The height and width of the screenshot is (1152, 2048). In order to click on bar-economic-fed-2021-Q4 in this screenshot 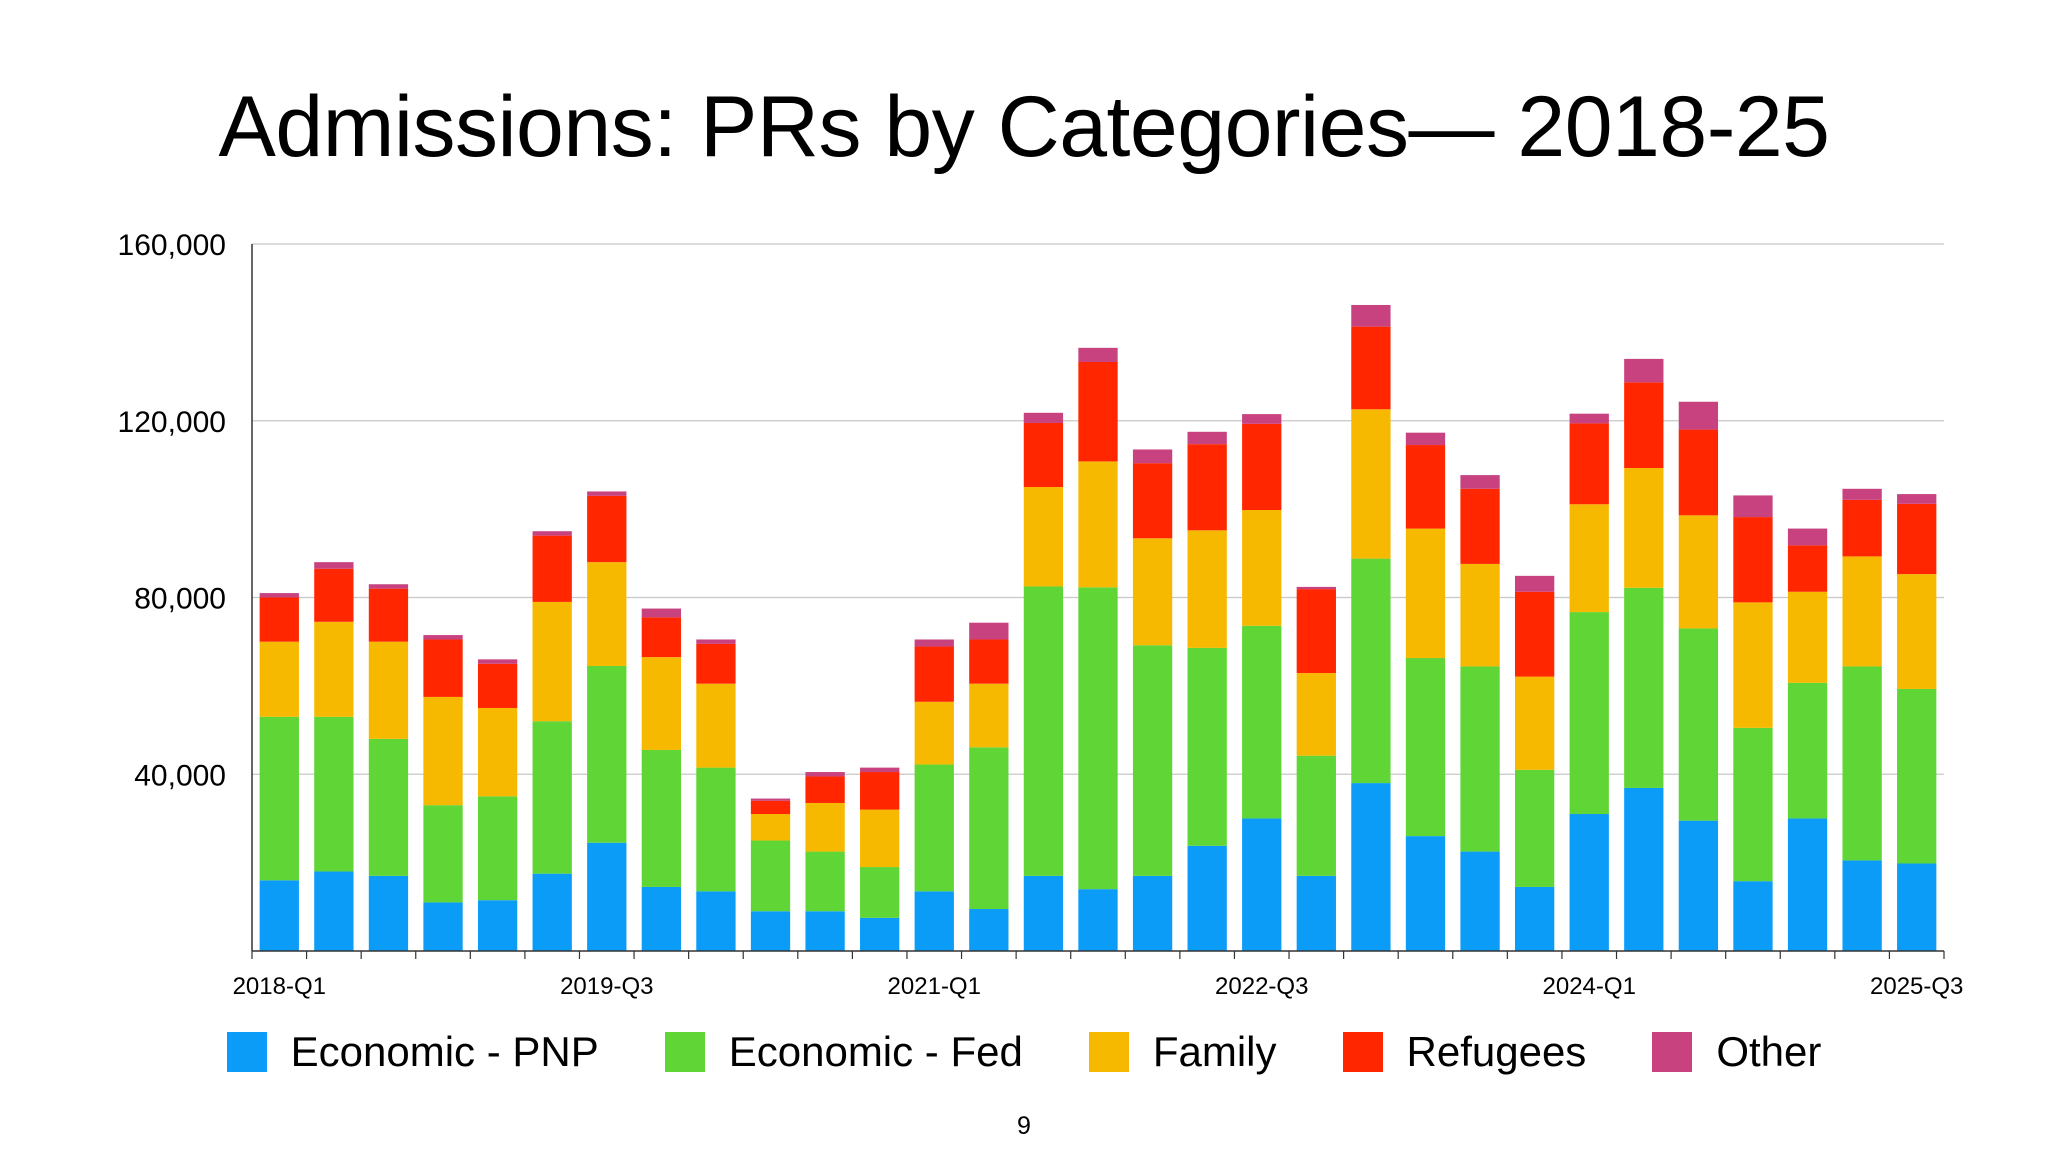, I will do `click(1098, 738)`.